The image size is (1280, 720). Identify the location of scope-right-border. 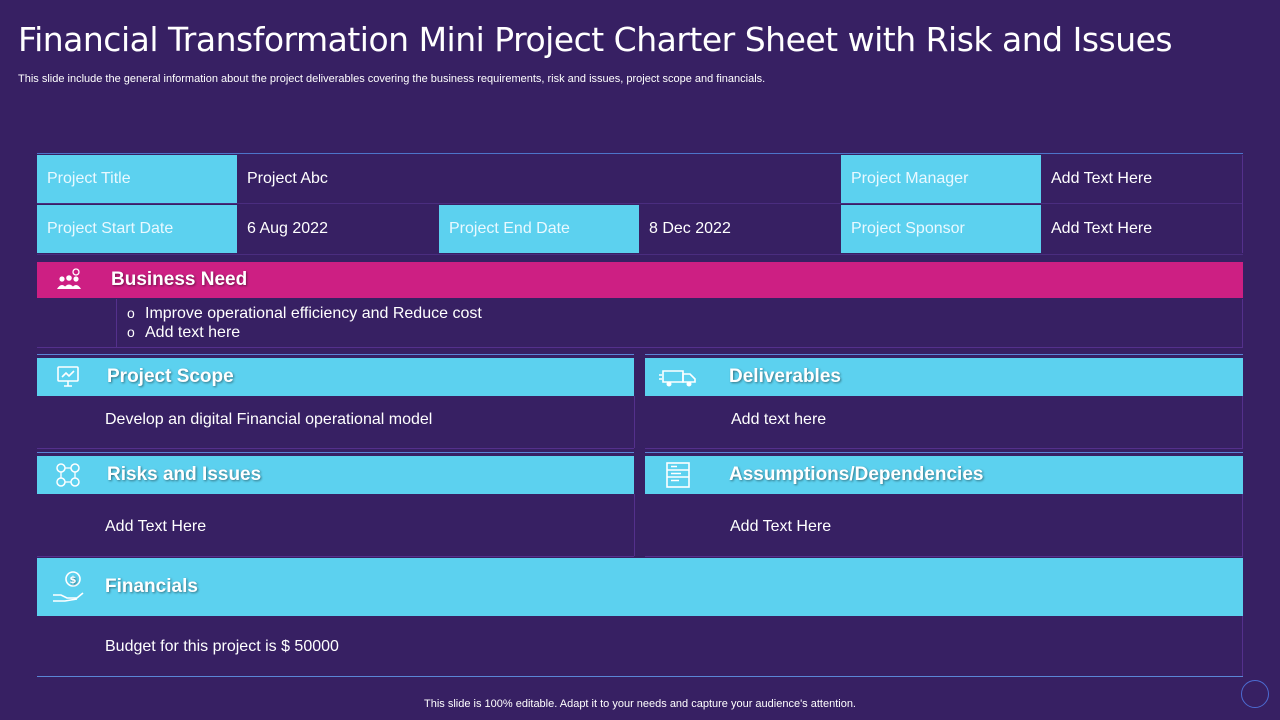
(634, 422).